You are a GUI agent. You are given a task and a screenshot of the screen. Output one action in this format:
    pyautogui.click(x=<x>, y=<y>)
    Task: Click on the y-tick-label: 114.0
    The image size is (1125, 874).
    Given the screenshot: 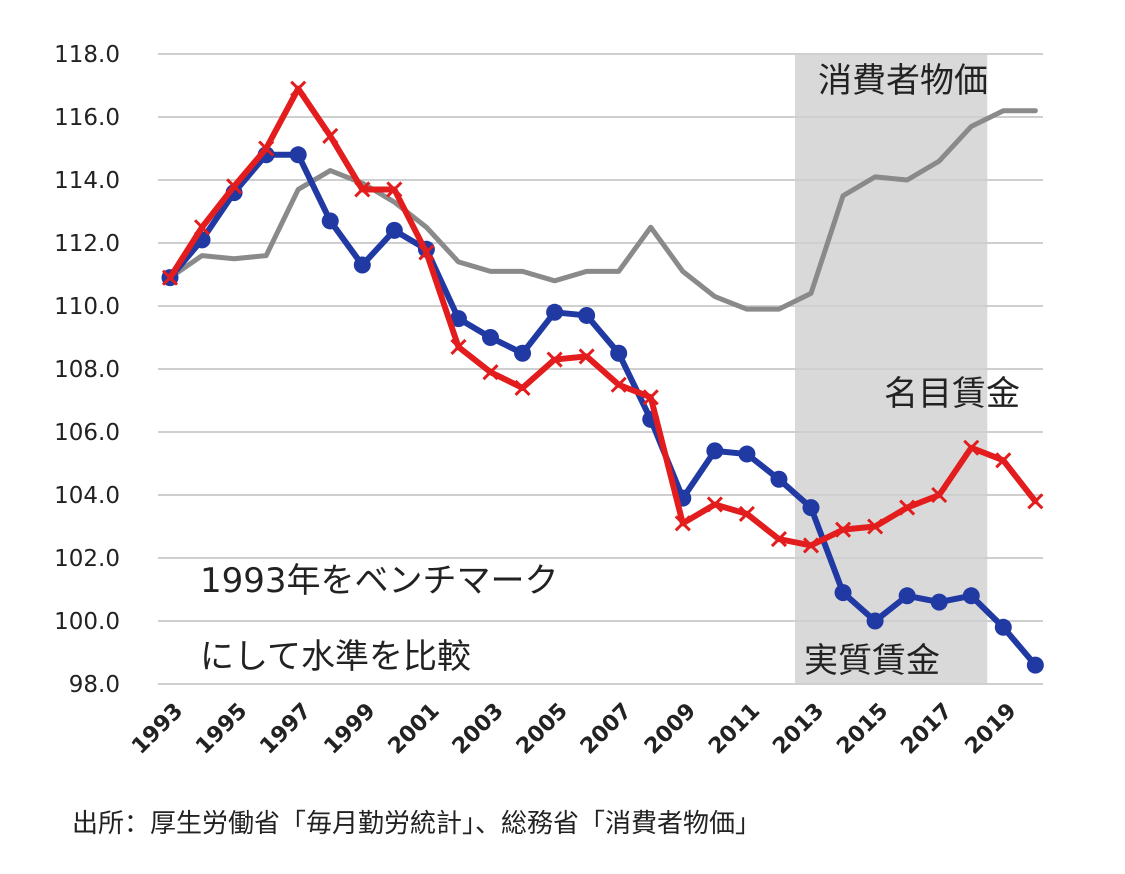 What is the action you would take?
    pyautogui.click(x=87, y=181)
    